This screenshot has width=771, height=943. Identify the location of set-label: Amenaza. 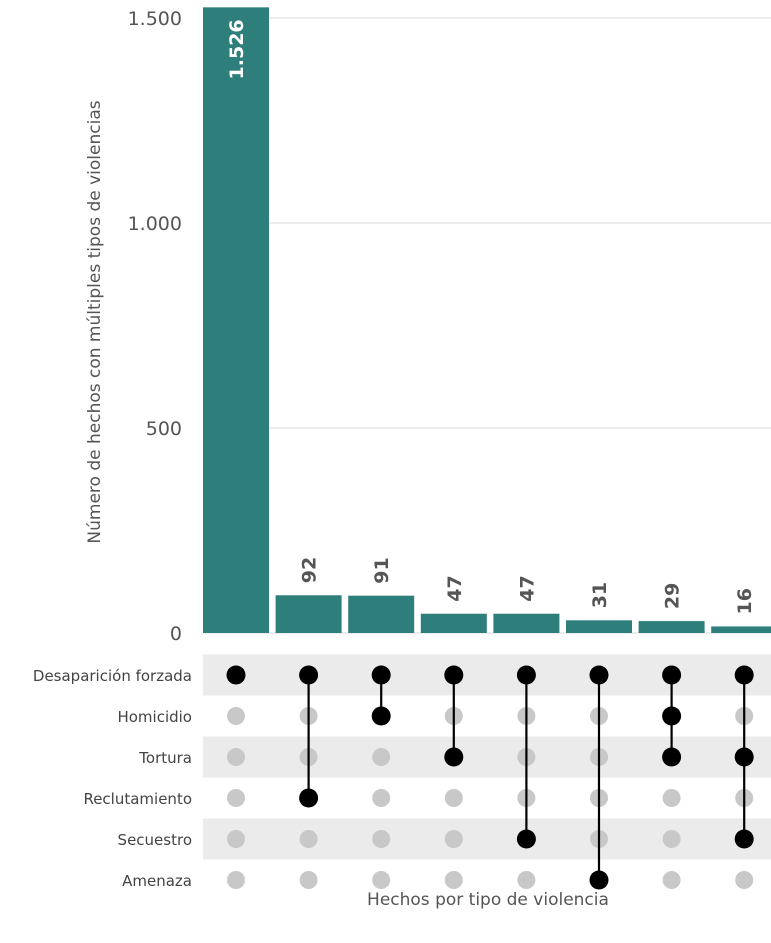
(157, 881).